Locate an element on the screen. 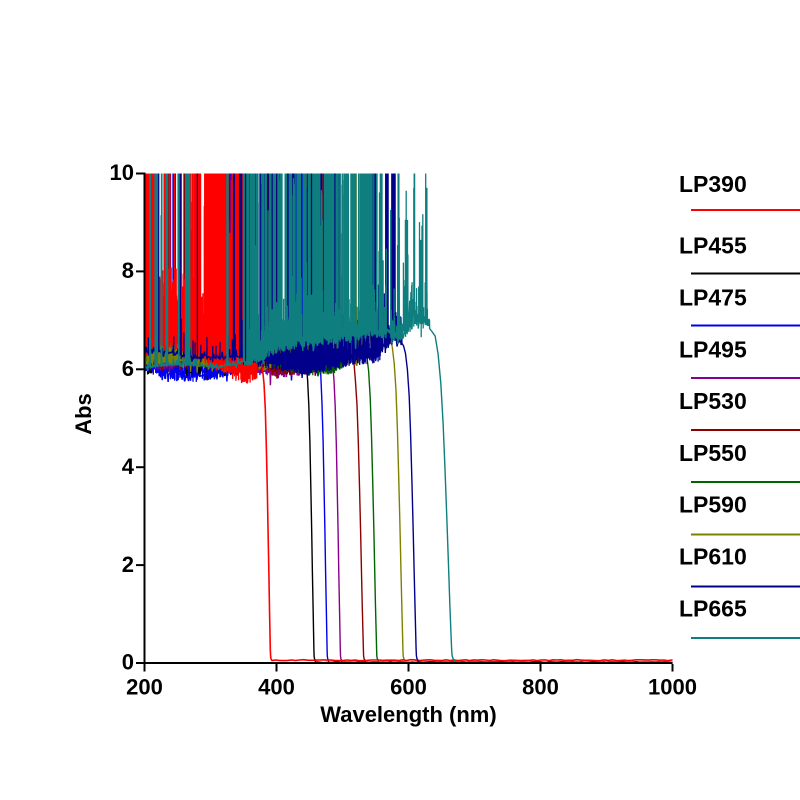  svg-text: LP455 is located at coordinates (713, 246).